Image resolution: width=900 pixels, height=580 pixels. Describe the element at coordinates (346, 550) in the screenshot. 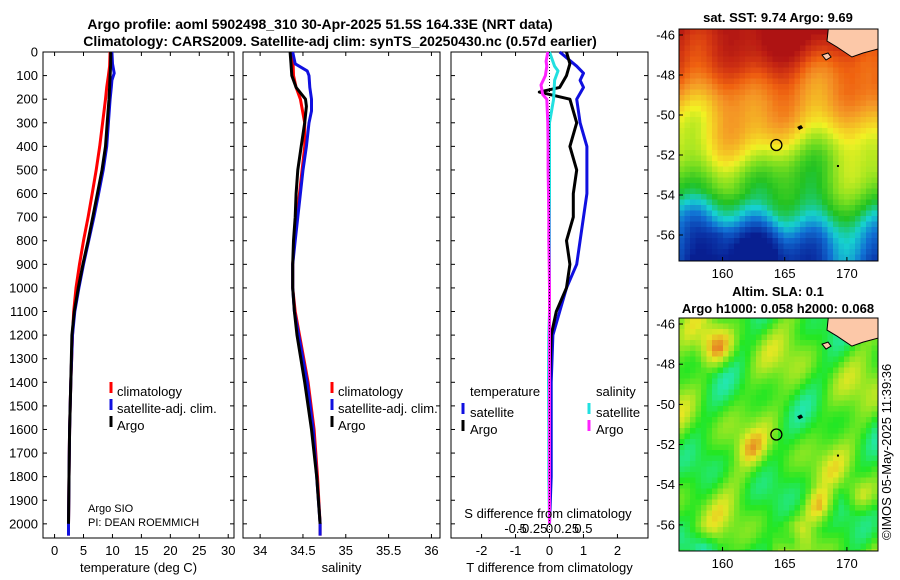

I see `x-tick-label: 35` at that location.